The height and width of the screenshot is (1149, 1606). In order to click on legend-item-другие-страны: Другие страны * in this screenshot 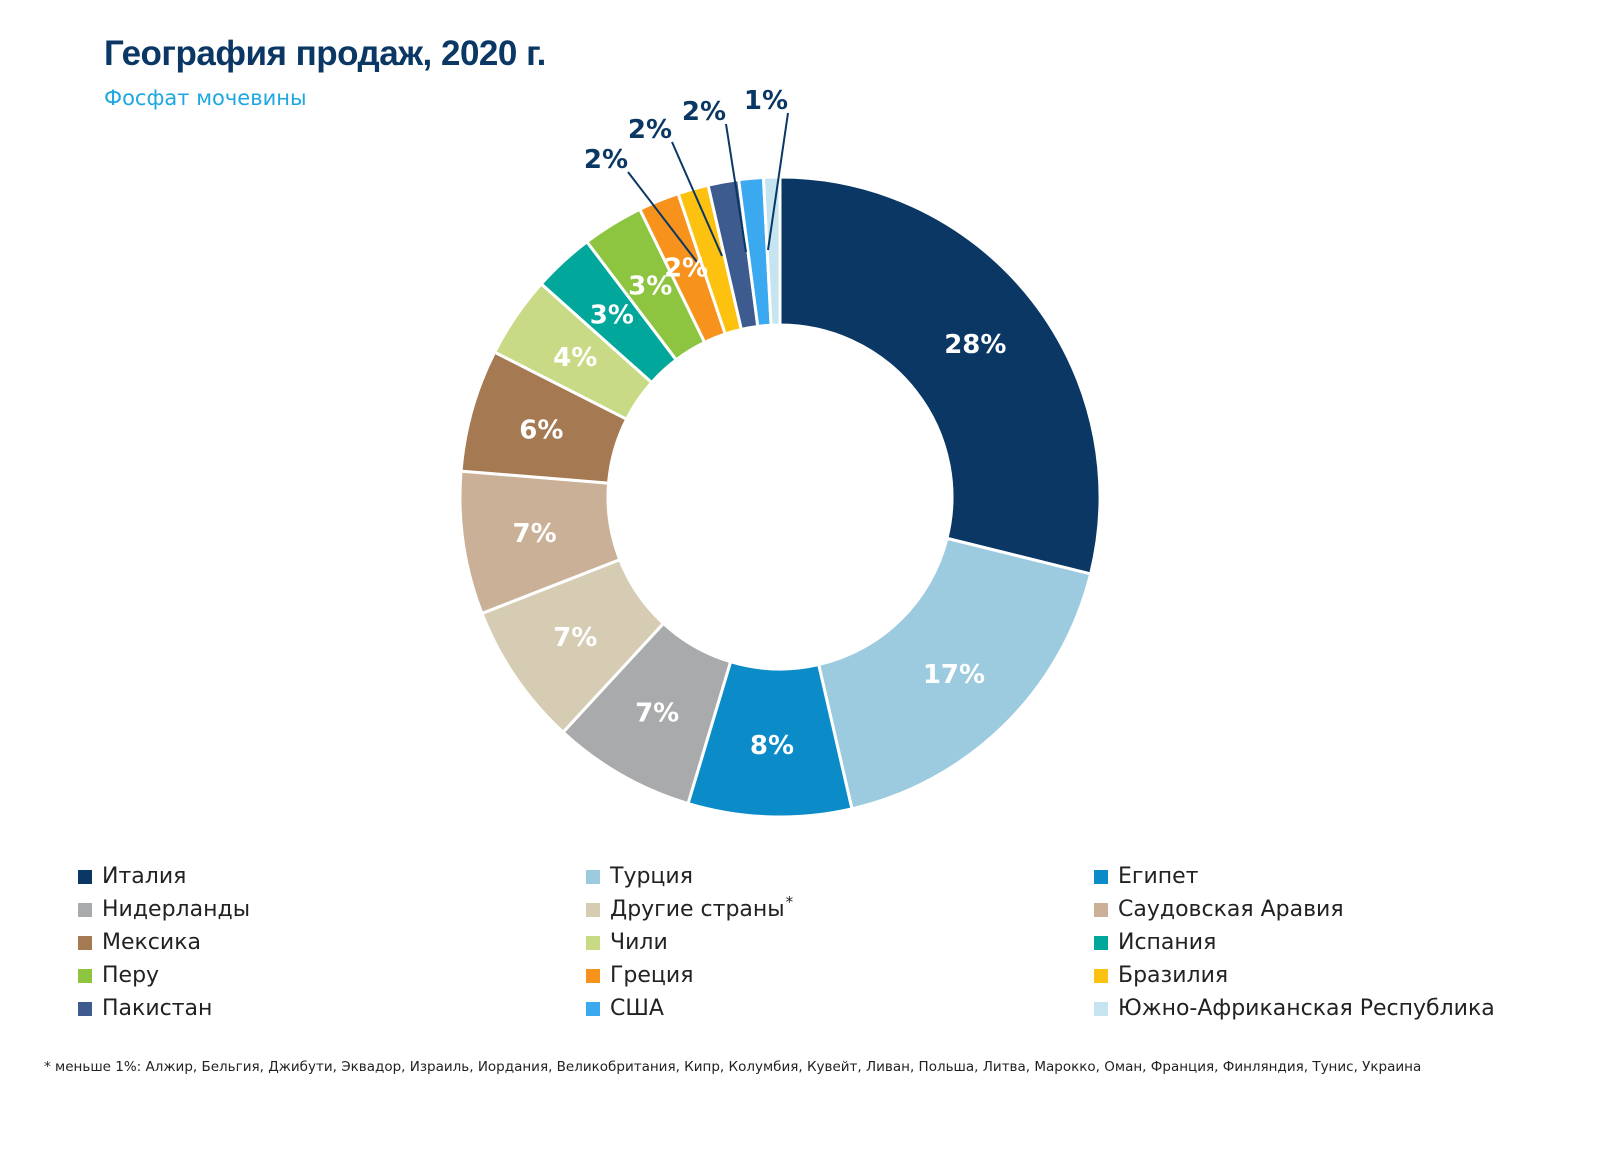, I will do `click(840, 909)`.